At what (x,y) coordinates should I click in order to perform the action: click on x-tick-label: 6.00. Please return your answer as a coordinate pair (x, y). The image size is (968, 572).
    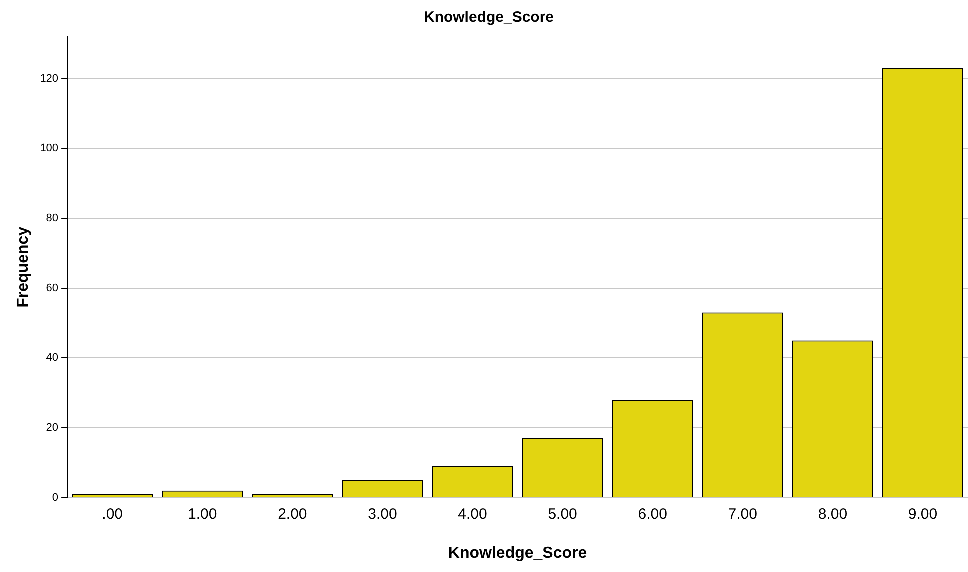
    Looking at the image, I should click on (653, 514).